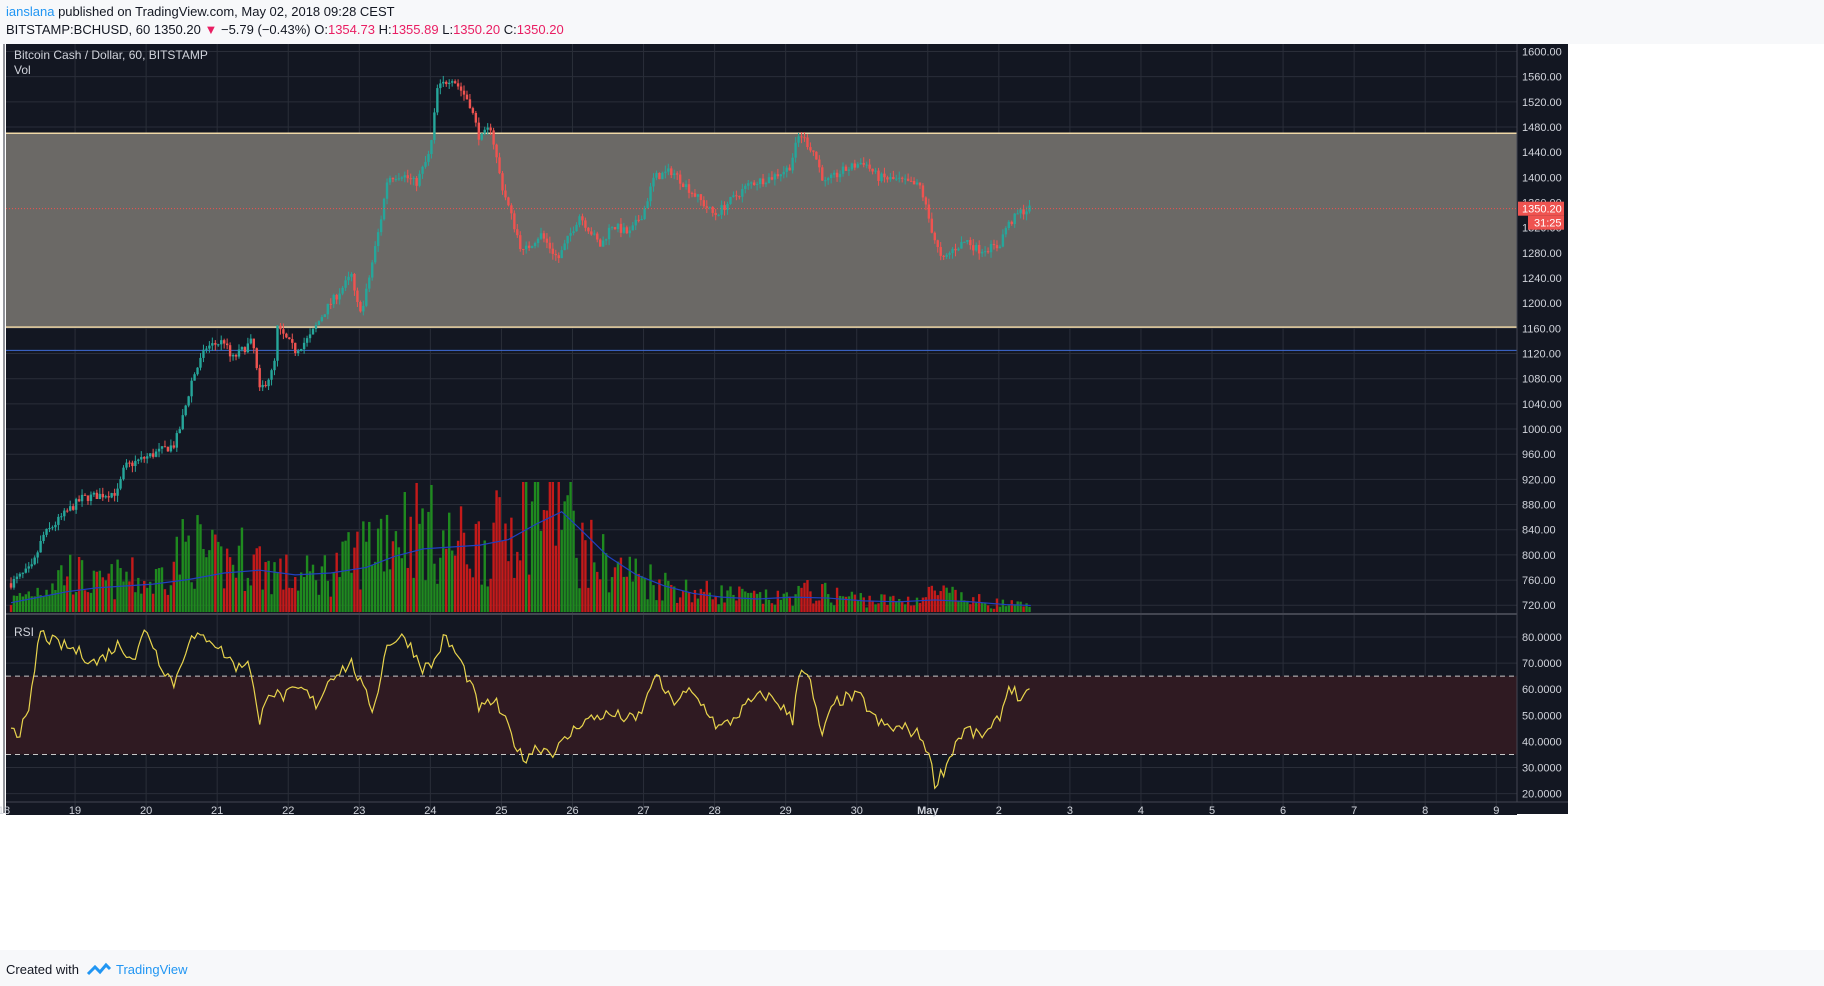 Image resolution: width=1824 pixels, height=986 pixels. I want to click on price-tick-label: 1000.00, so click(1542, 430).